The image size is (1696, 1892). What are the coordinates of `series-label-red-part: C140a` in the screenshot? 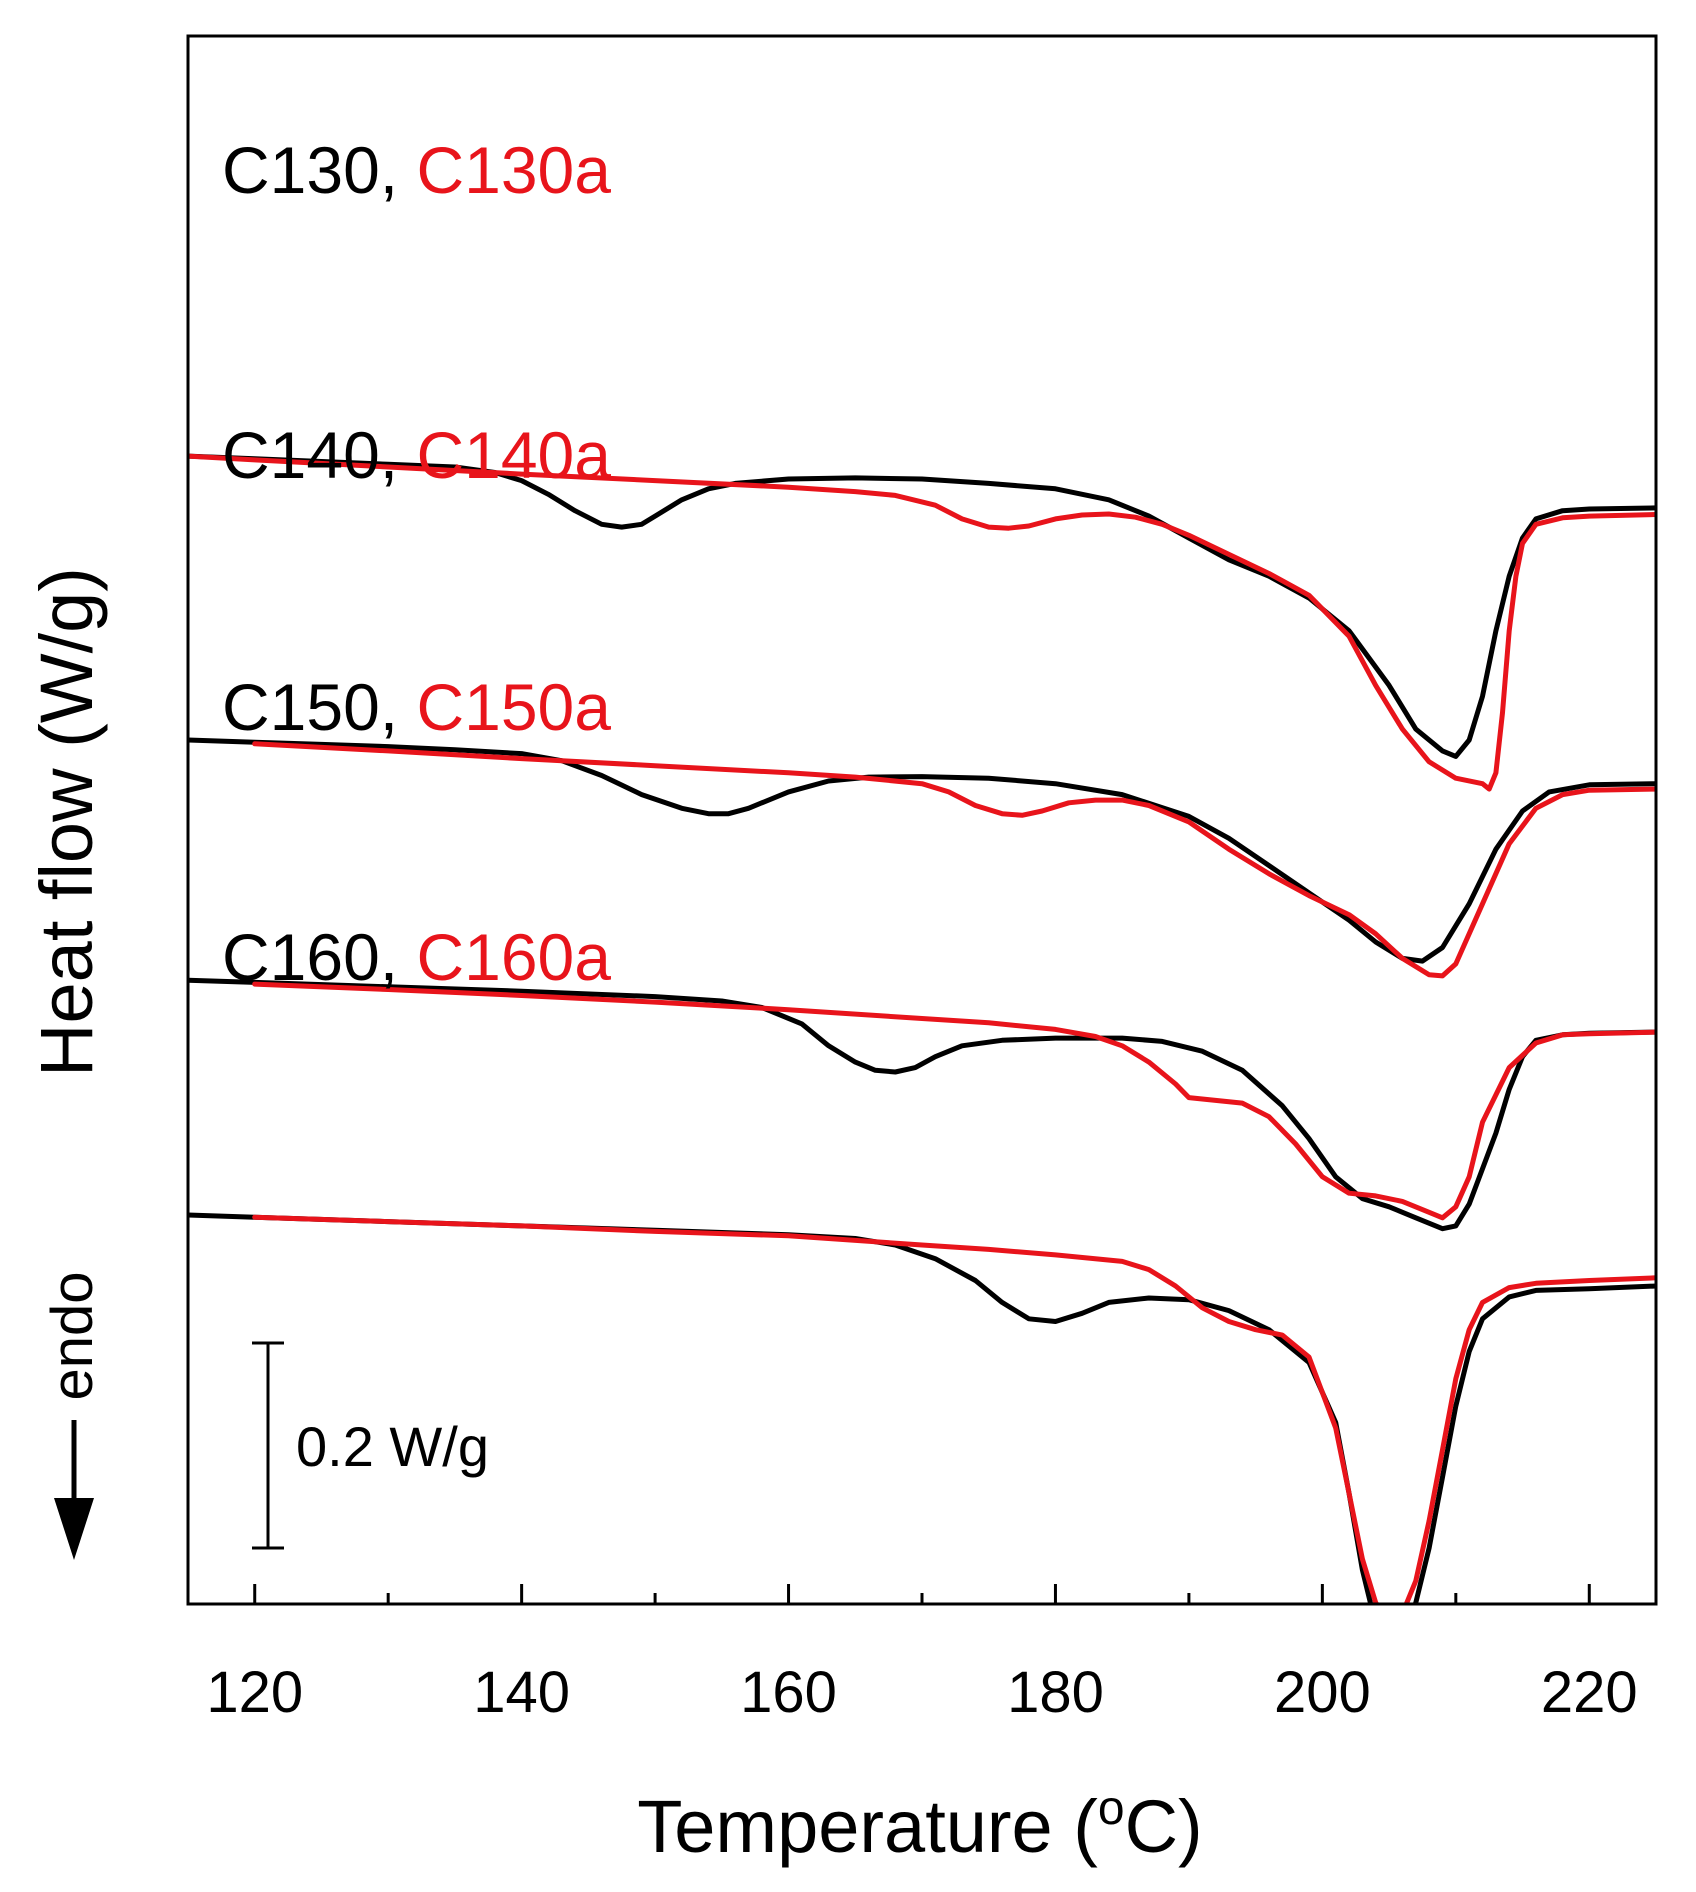 It's located at (513, 455).